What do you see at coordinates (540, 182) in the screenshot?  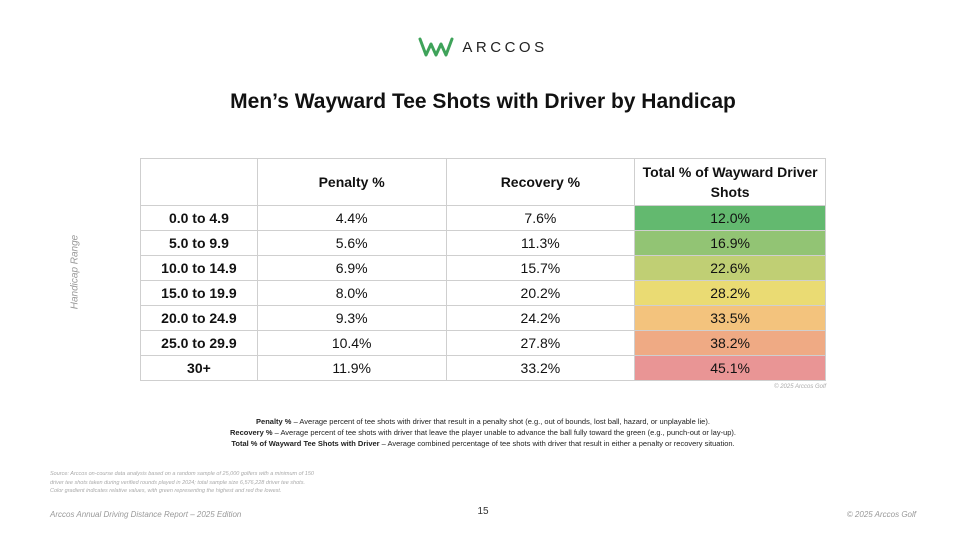 I see `header-recovery: Recovery %` at bounding box center [540, 182].